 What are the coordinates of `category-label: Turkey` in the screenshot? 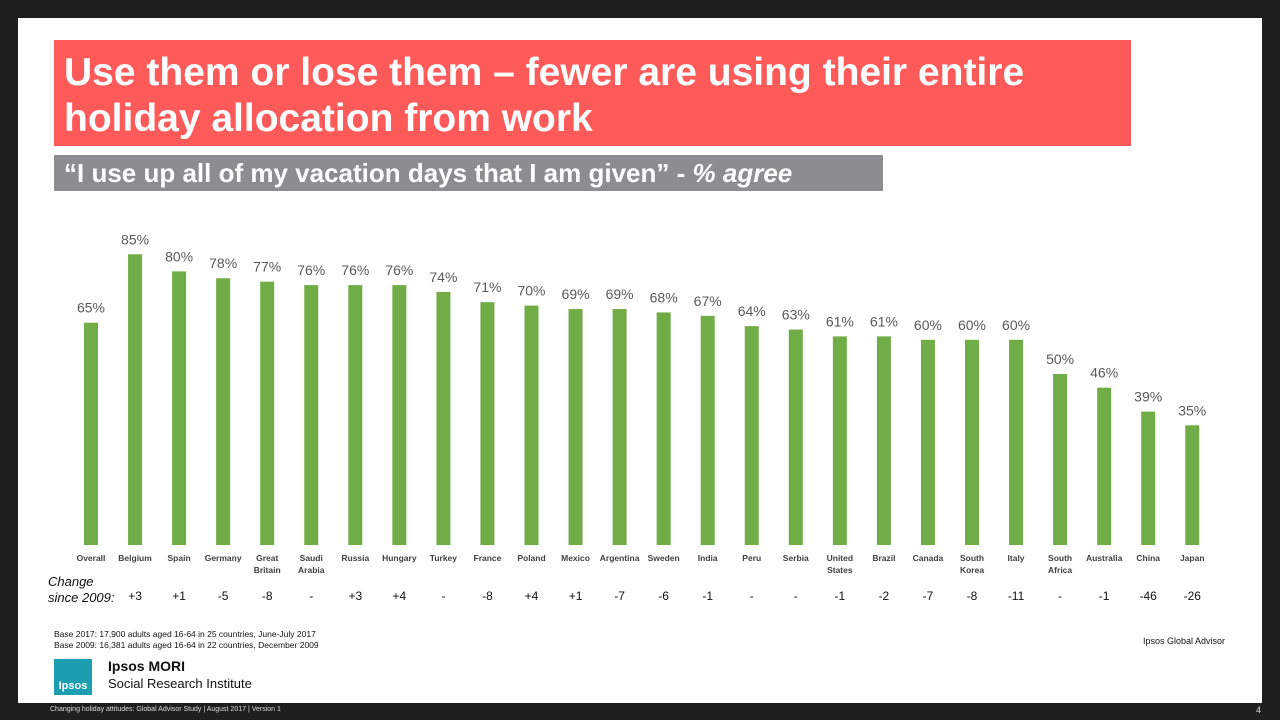 It's located at (444, 558).